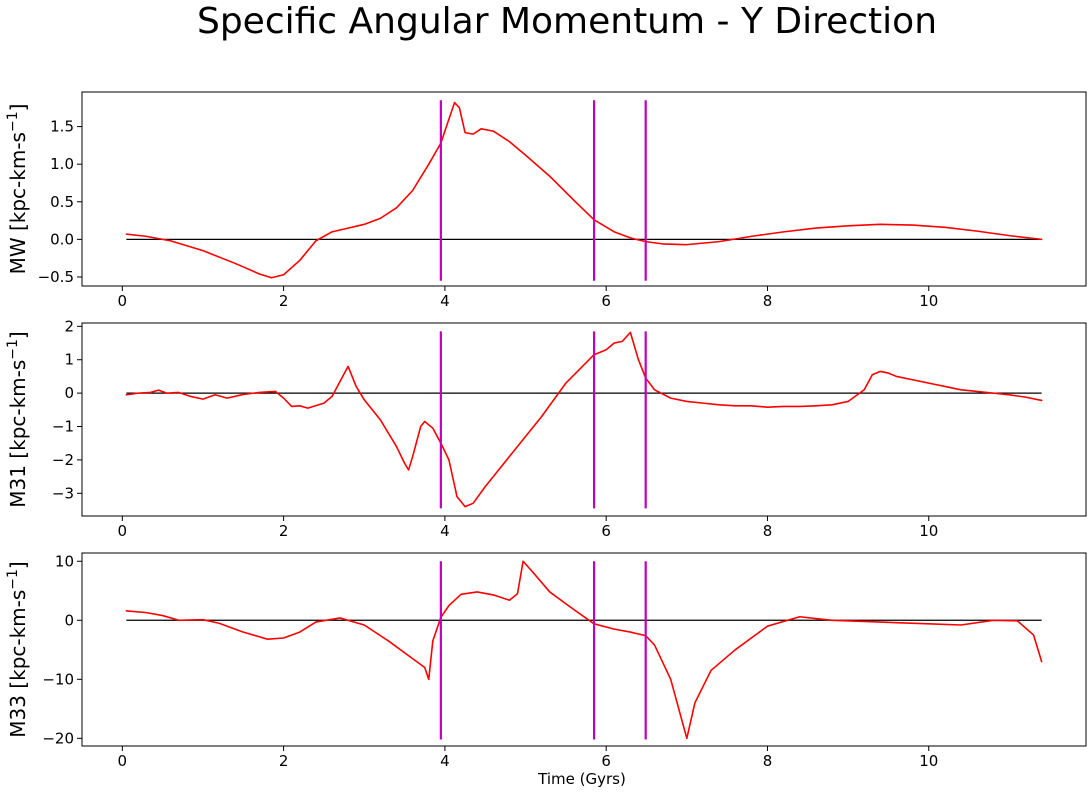 This screenshot has height=794, width=1092. I want to click on y-tick-label: 1, so click(69, 360).